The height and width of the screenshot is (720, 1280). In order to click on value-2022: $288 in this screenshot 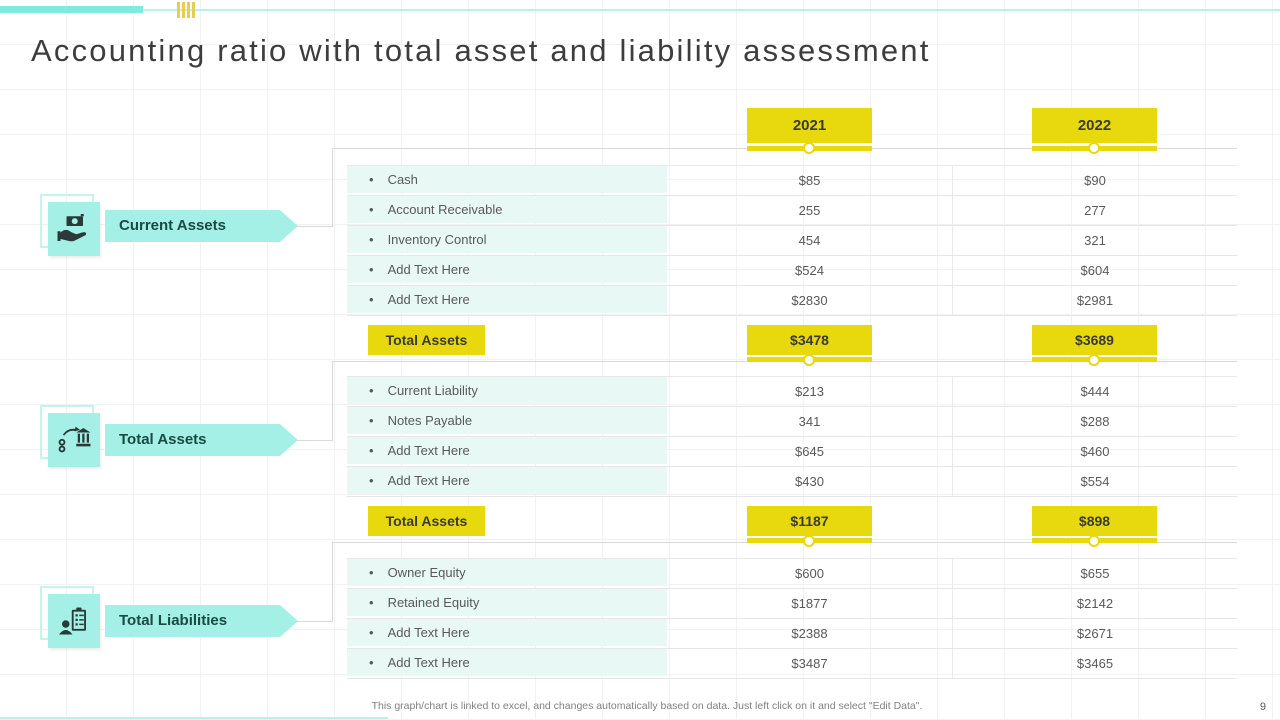, I will do `click(1094, 421)`.